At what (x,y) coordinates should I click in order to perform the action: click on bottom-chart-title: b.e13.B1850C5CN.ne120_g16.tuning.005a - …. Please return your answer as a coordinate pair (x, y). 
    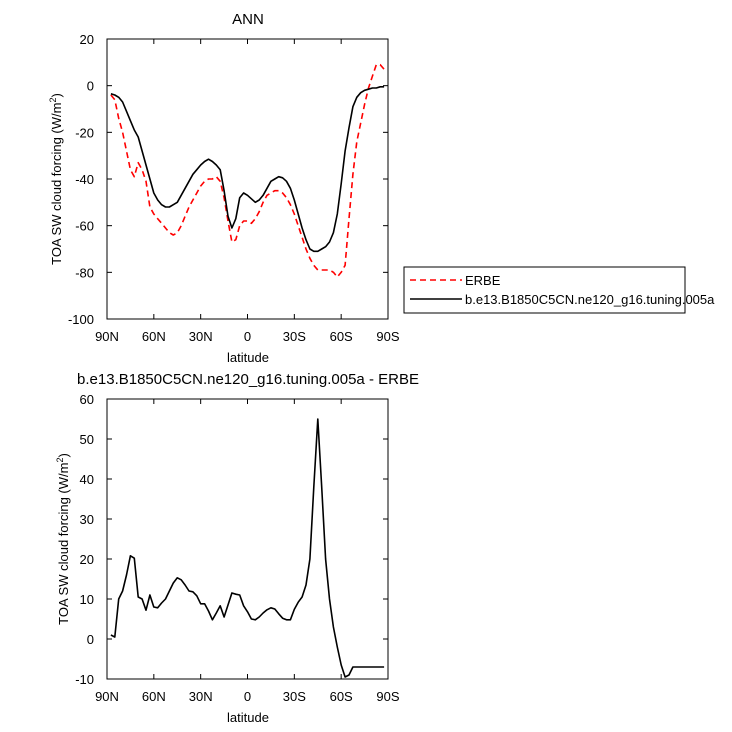
    Looking at the image, I should click on (248, 379).